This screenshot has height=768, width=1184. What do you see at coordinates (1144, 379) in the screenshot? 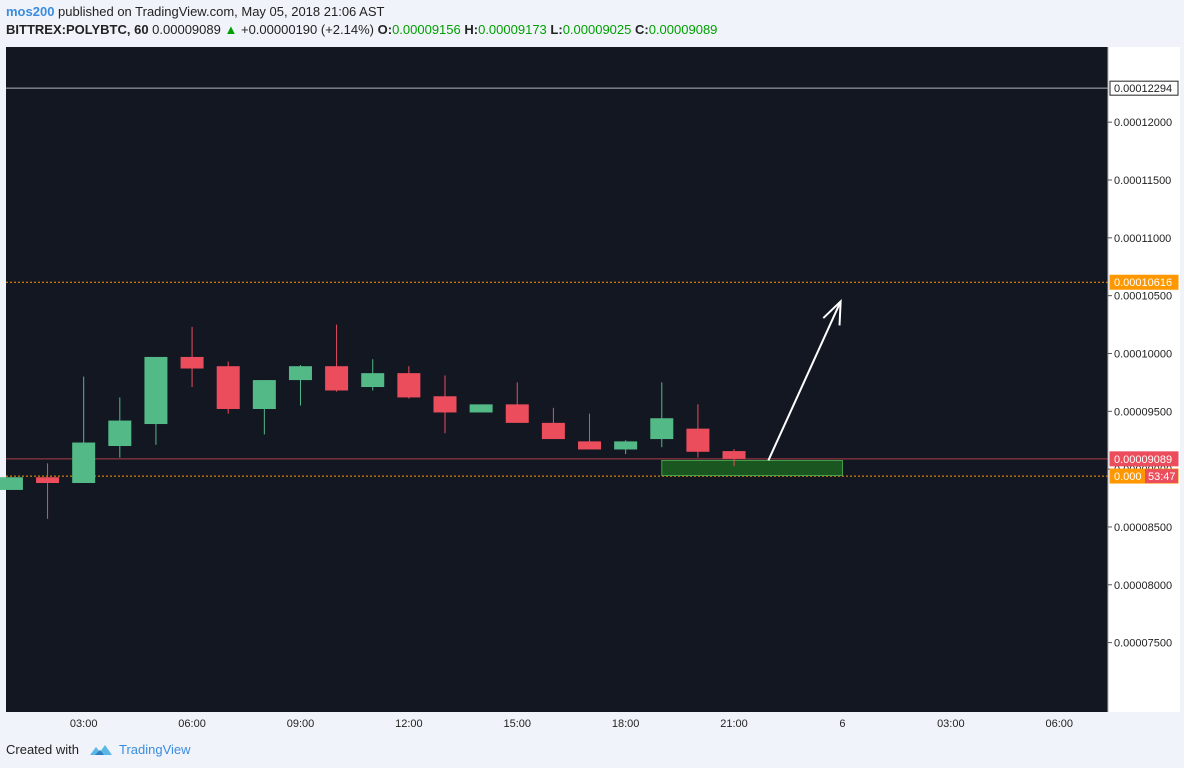
I see `price-axis-panel` at bounding box center [1144, 379].